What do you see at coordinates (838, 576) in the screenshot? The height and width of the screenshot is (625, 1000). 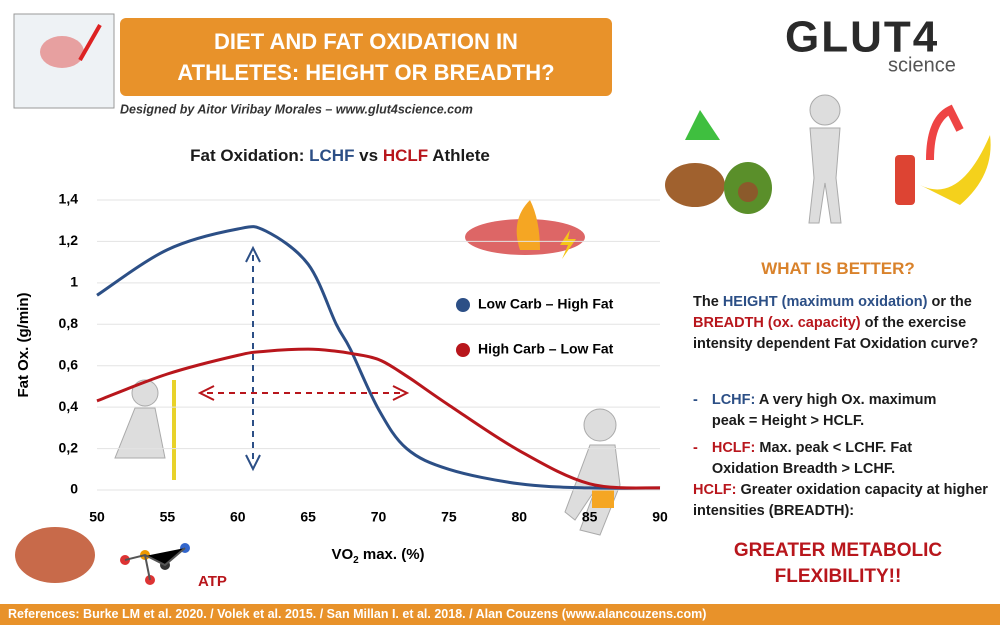 I see `headline-line: FLEXIBILITY!!` at bounding box center [838, 576].